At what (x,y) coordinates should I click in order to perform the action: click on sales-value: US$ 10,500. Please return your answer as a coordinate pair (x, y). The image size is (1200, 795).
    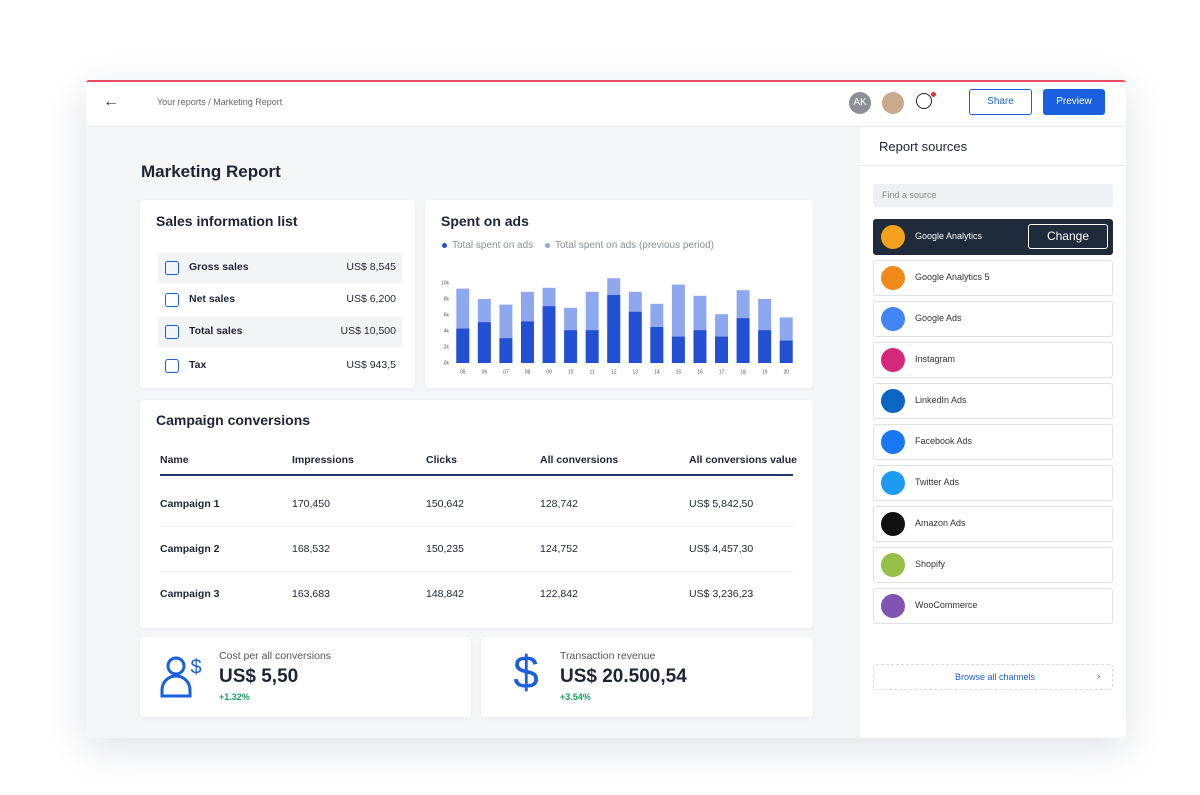
    Looking at the image, I should click on (368, 331).